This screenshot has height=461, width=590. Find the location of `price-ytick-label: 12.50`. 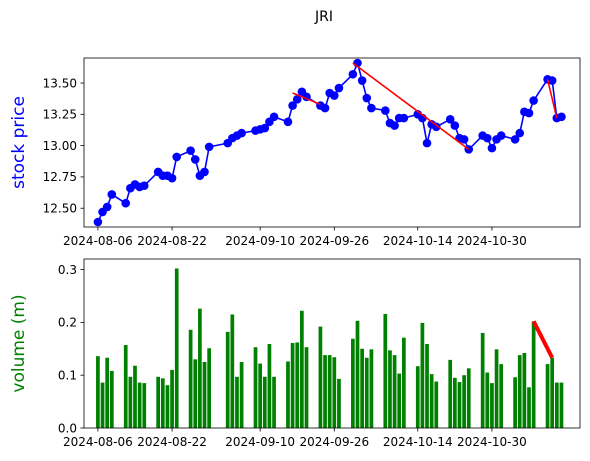

price-ytick-label: 12.50 is located at coordinates (60, 209).